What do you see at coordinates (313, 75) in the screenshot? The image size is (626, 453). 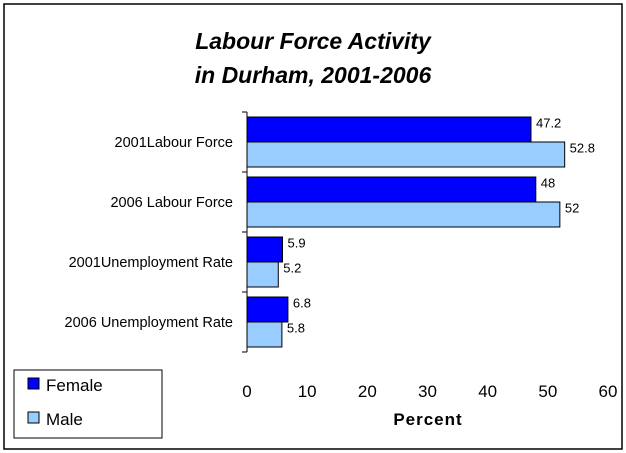 I see `chart-title-line-2: in Durham, 2001-2006` at bounding box center [313, 75].